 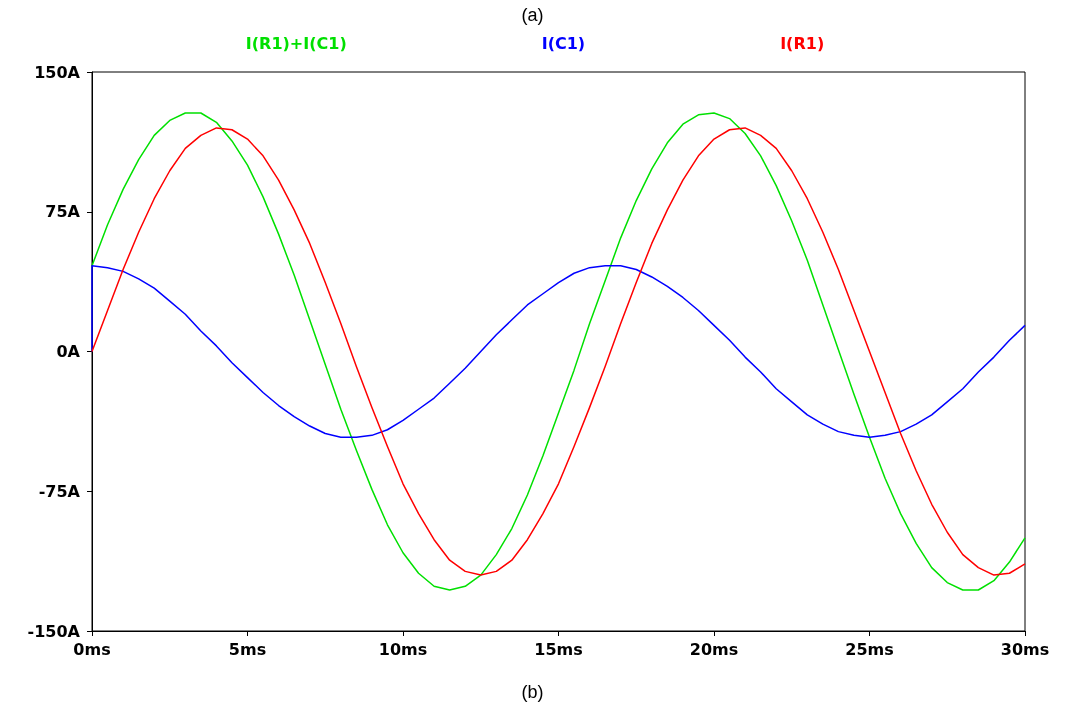 What do you see at coordinates (532, 692) in the screenshot?
I see `text: (b)` at bounding box center [532, 692].